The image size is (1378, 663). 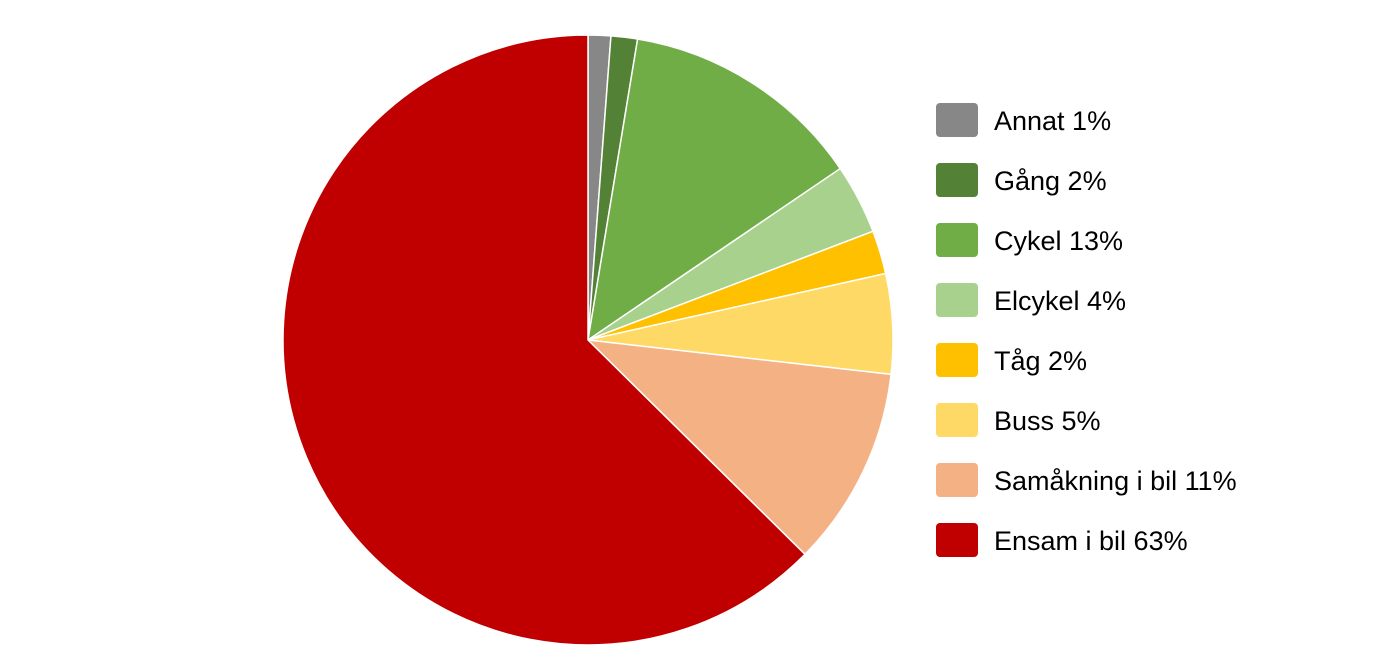 What do you see at coordinates (1115, 481) in the screenshot?
I see `legend-label: Samåkning i bil 11%` at bounding box center [1115, 481].